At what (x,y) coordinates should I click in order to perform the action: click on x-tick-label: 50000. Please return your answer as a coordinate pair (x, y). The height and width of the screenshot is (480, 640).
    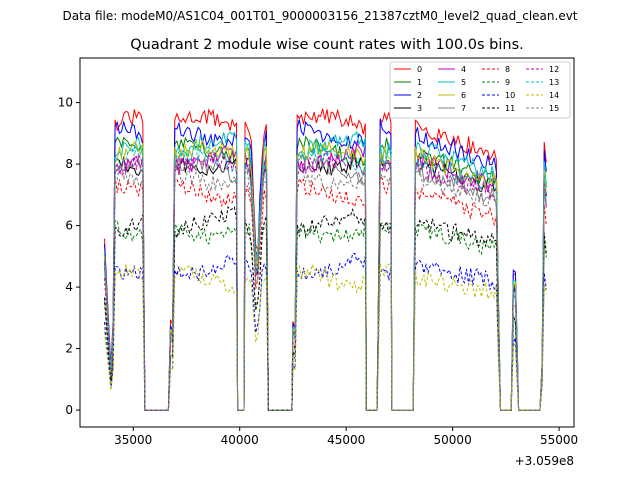
    Looking at the image, I should click on (453, 440).